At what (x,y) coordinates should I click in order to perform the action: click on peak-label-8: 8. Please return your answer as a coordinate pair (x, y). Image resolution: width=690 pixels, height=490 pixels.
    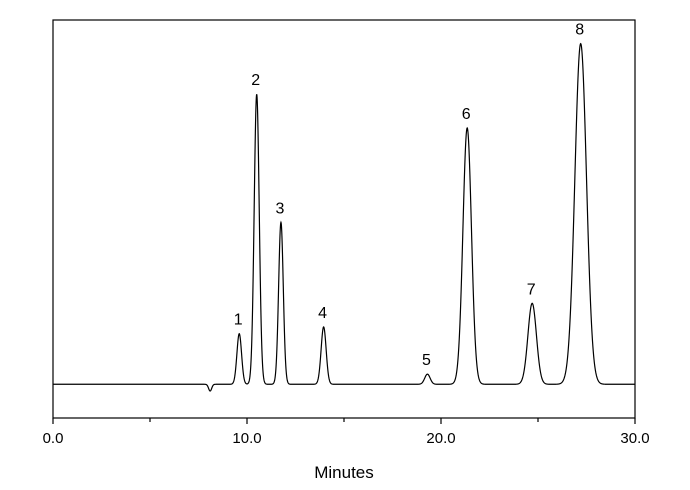
    Looking at the image, I should click on (579, 30).